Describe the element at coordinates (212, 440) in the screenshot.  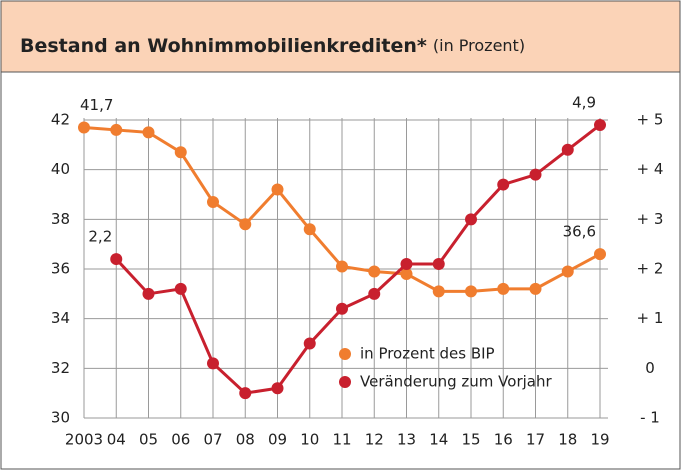
I see `x-tick-label: 07` at that location.